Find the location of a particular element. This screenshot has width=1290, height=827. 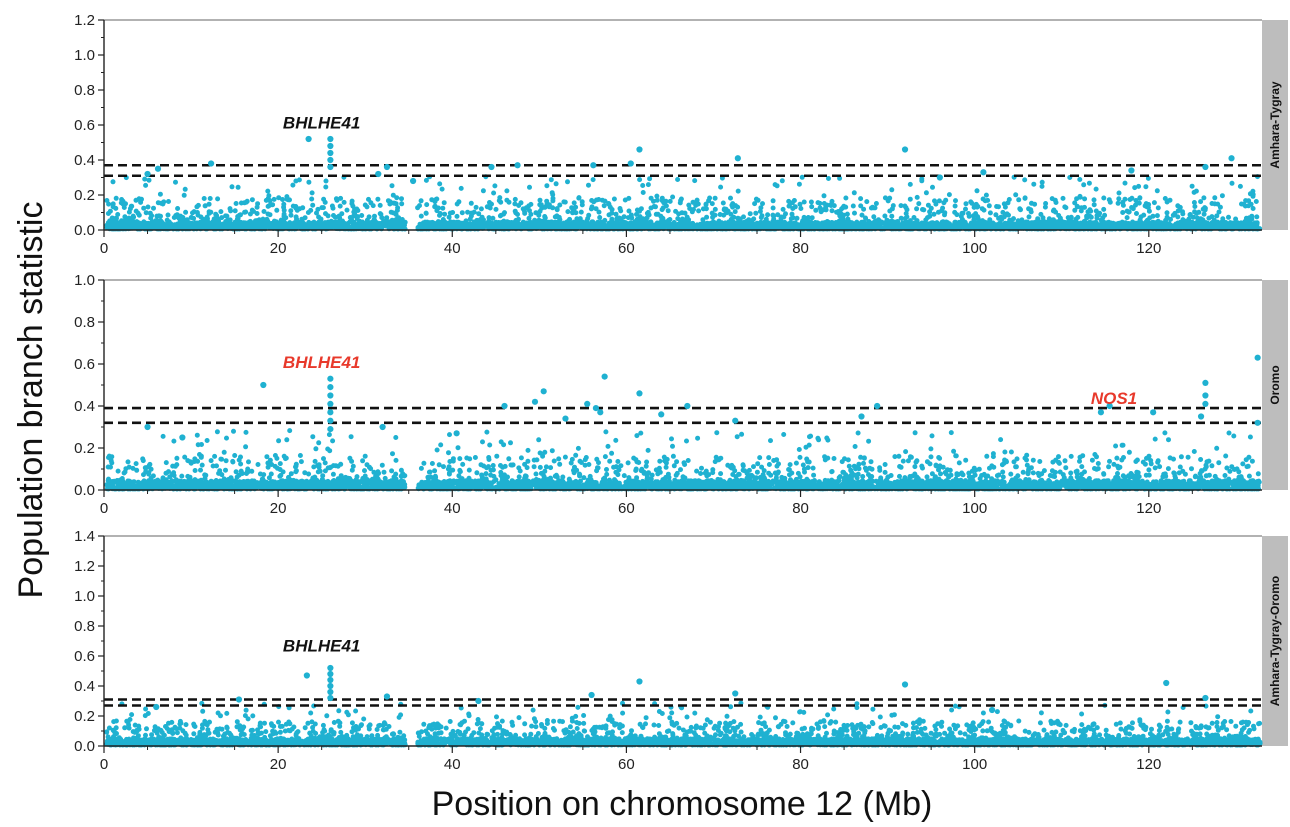

gene-annotation-nos1: NOS1 is located at coordinates (1114, 398).